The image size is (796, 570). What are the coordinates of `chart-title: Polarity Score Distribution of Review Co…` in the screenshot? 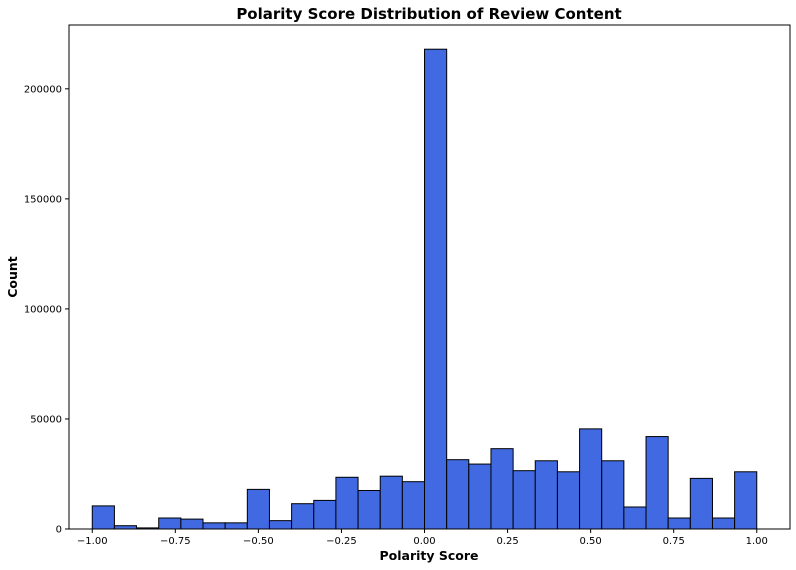 It's located at (428, 14).